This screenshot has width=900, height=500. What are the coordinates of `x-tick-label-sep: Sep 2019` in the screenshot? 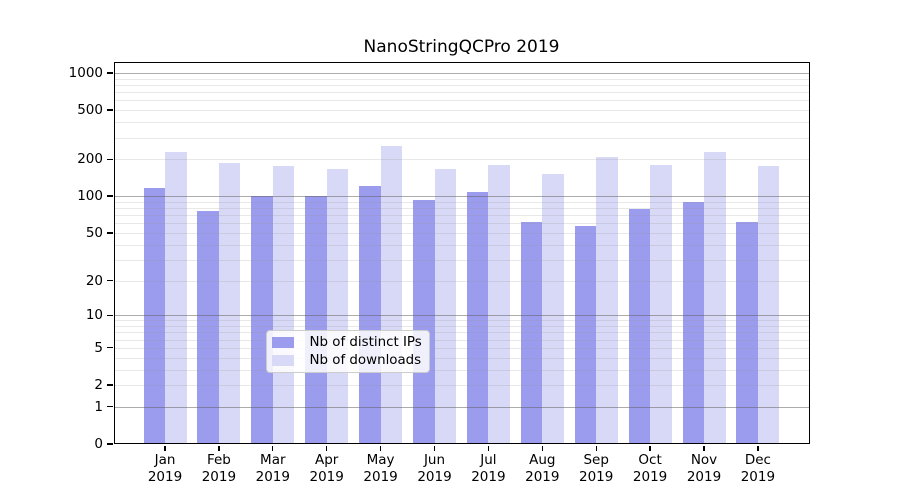 It's located at (596, 468).